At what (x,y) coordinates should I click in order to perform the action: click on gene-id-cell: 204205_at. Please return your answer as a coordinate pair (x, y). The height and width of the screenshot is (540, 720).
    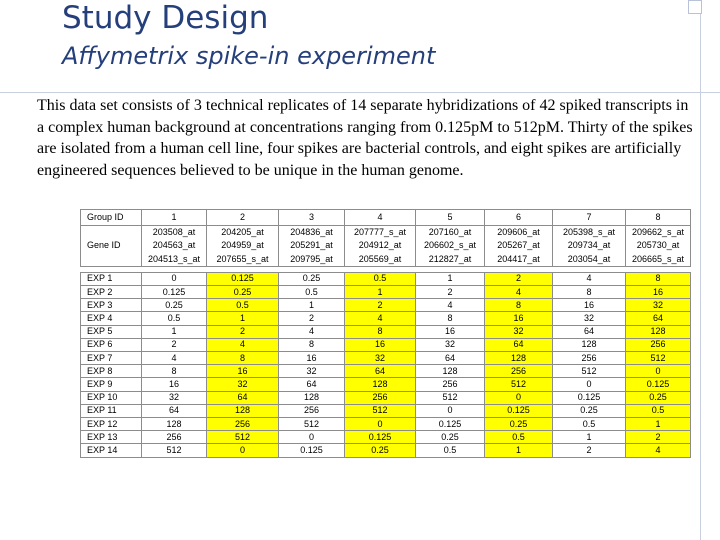
    Looking at the image, I should click on (242, 232).